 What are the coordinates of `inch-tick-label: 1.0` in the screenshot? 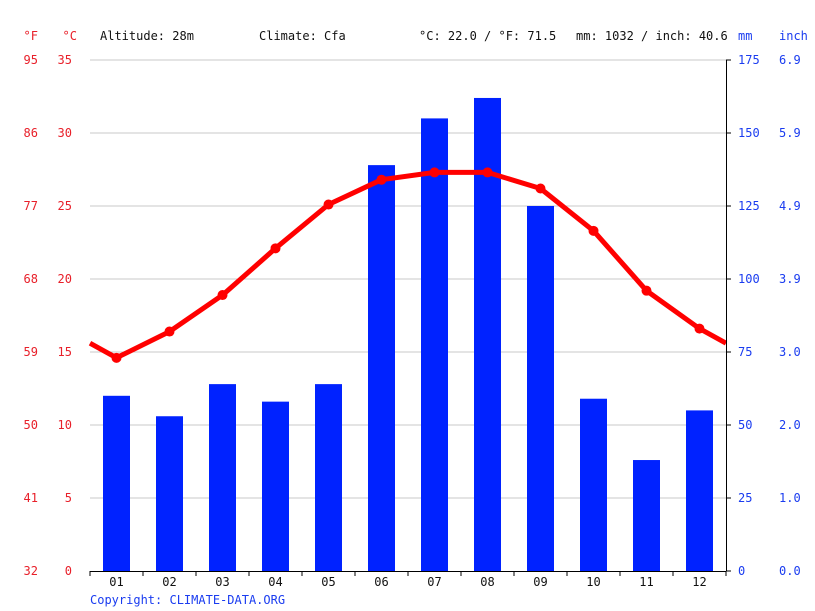 It's located at (790, 498).